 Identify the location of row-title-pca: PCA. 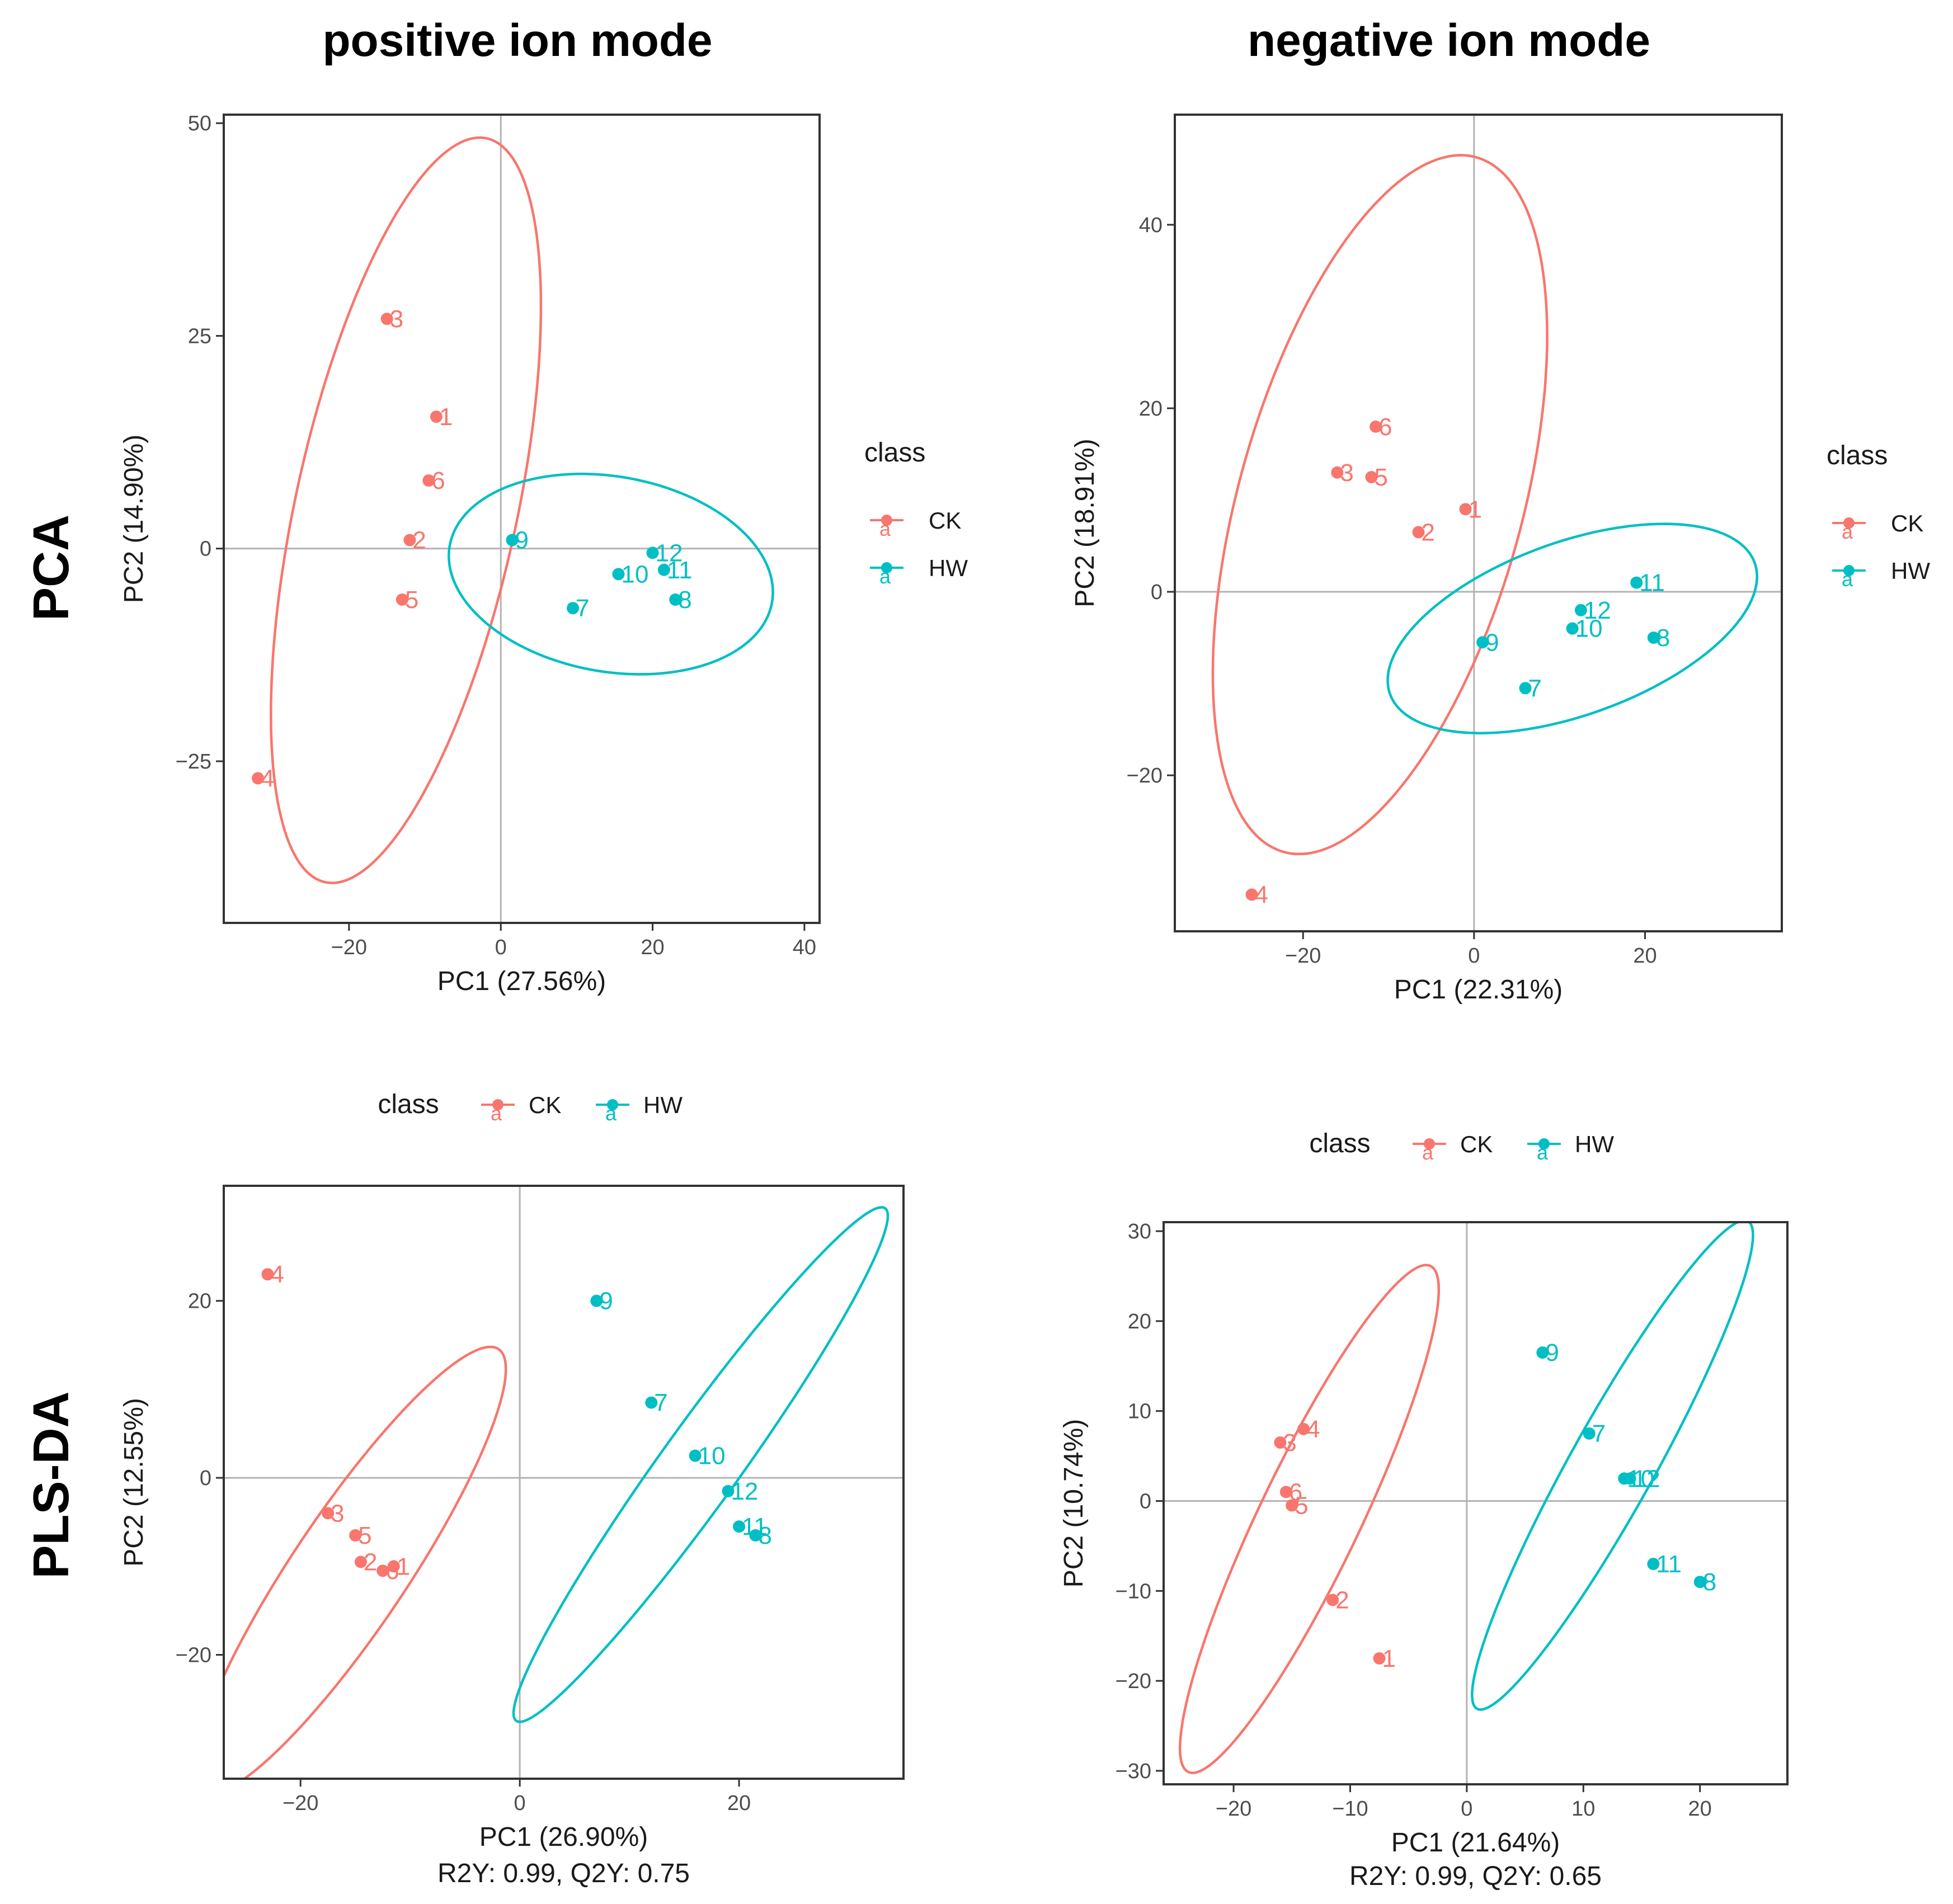
(51, 568).